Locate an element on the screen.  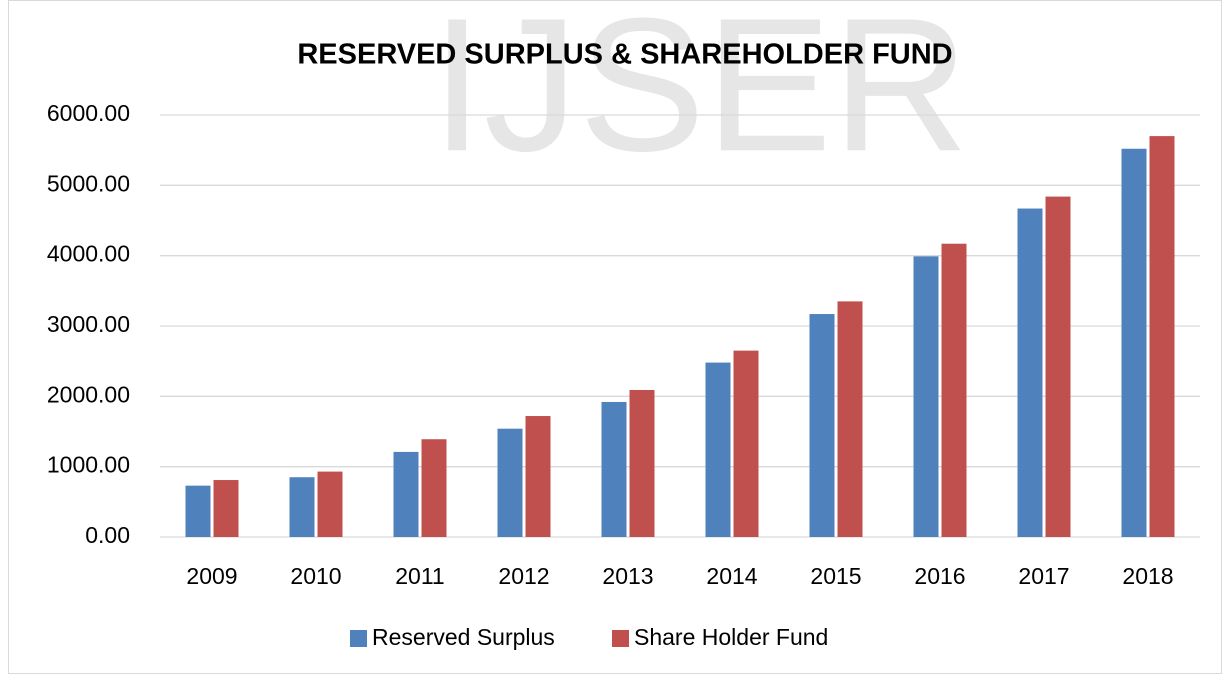
y-tick-label: 6000.00 is located at coordinates (88, 113).